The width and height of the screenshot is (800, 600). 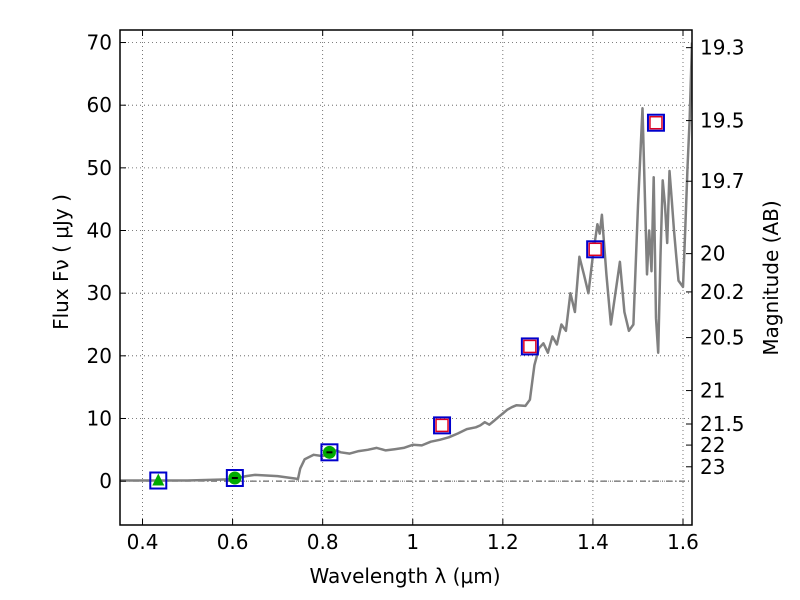 I want to click on triangle-marker, so click(x=158, y=479).